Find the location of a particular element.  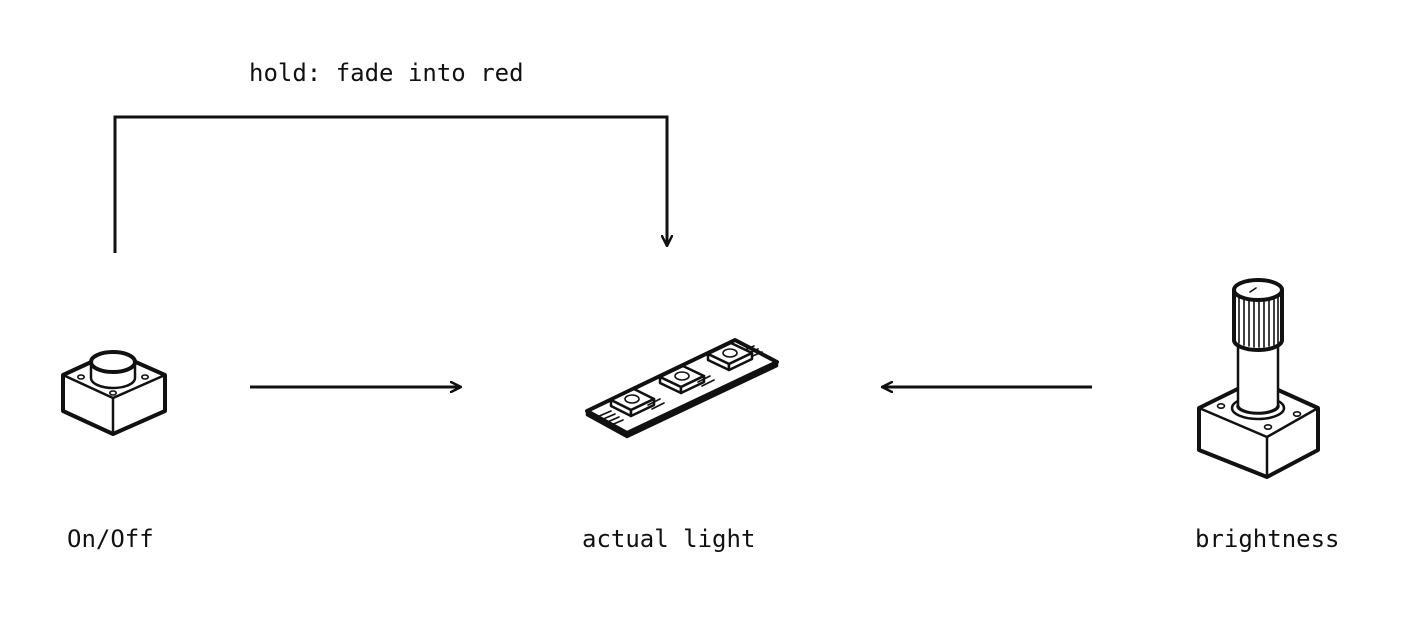

node-actual-light: actual light is located at coordinates (680, 445).